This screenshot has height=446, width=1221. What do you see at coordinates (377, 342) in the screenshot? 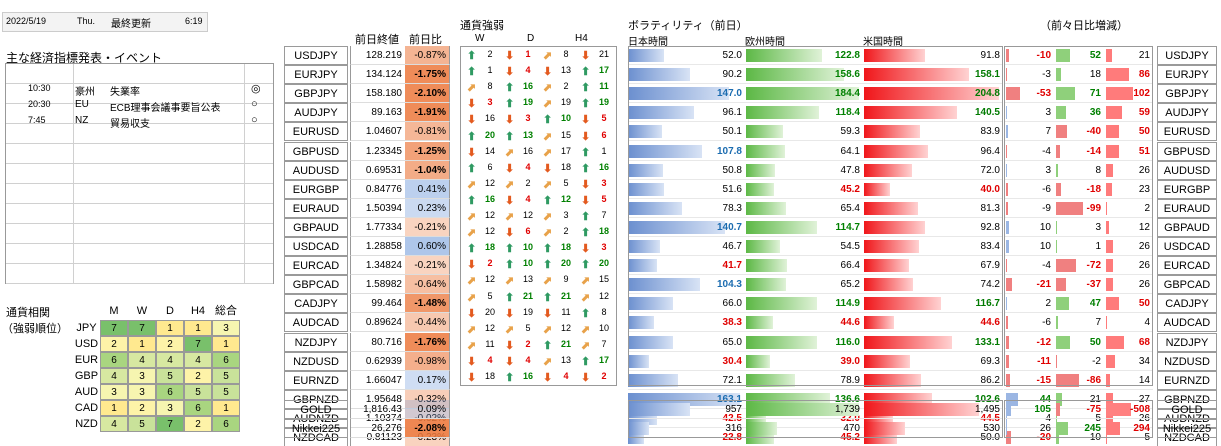
I see `close-price: 80.716` at bounding box center [377, 342].